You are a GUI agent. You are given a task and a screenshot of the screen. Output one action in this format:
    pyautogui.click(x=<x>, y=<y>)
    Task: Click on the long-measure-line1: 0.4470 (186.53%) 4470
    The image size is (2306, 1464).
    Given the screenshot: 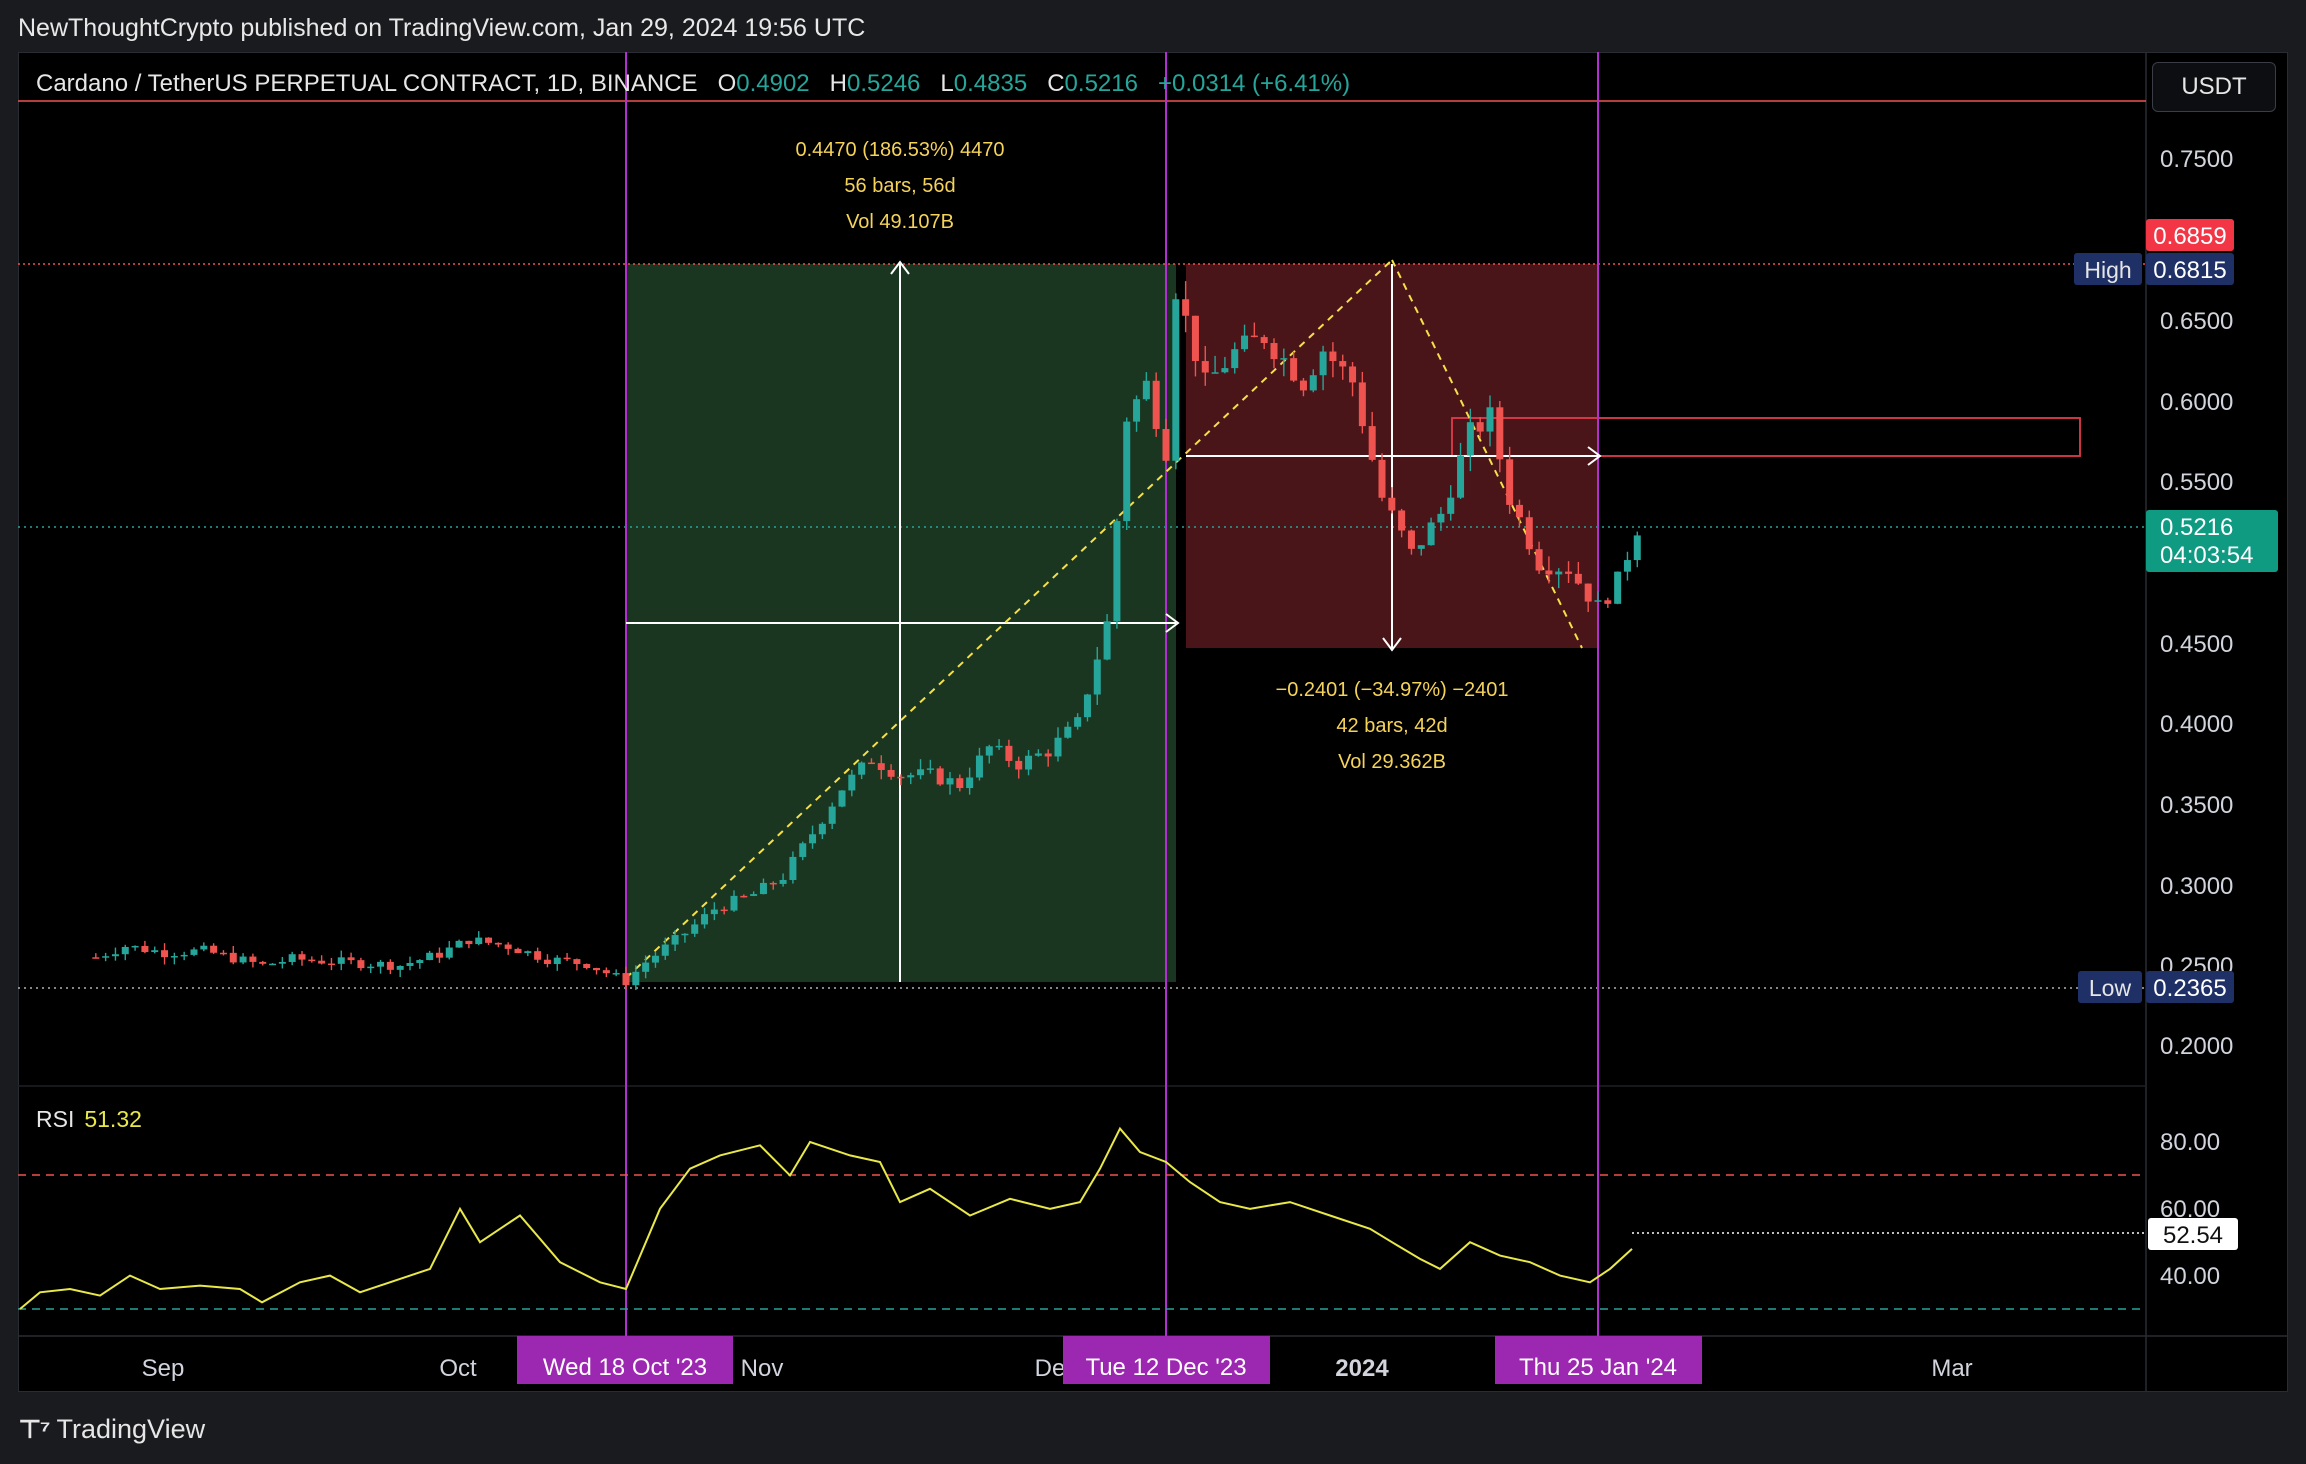 What is the action you would take?
    pyautogui.click(x=899, y=150)
    